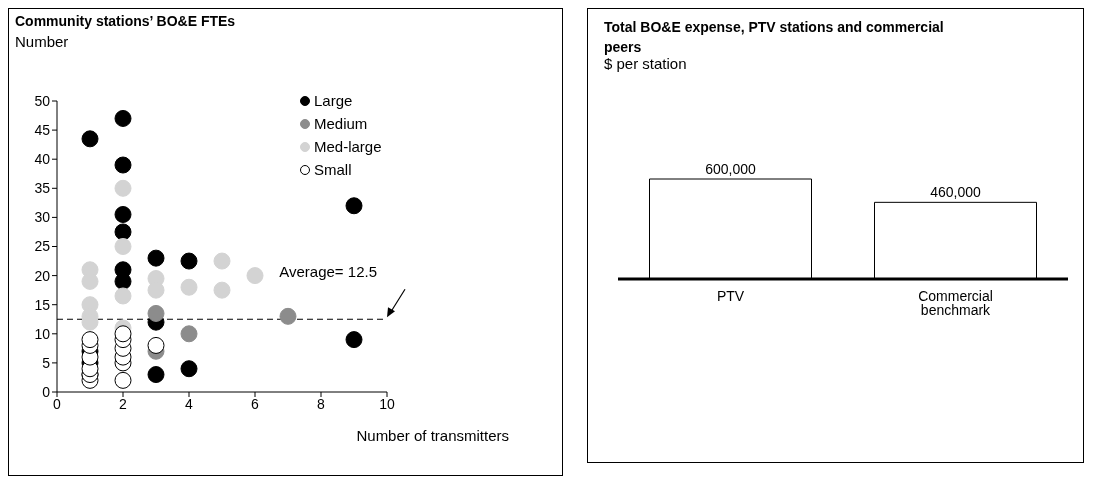 The width and height of the screenshot is (1096, 478). I want to click on y-tick-label: 5, so click(46, 362).